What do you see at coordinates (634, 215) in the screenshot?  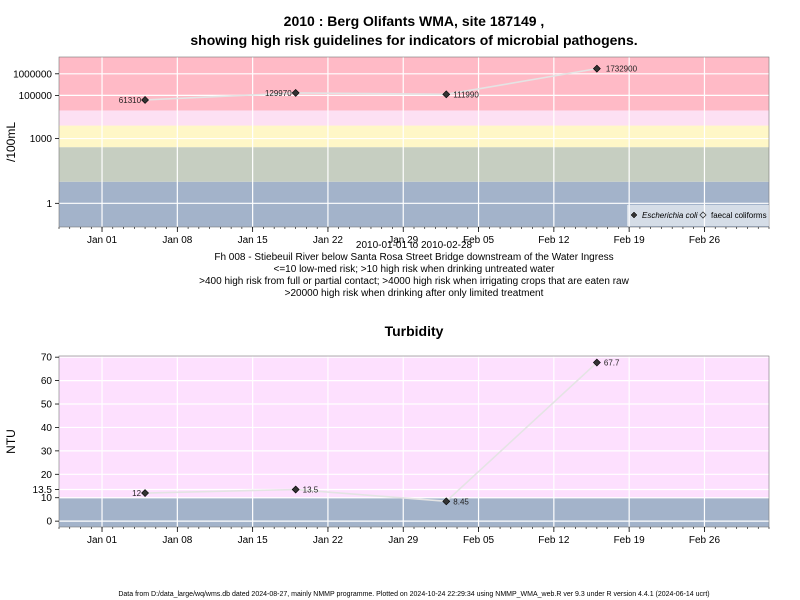 I see `legend-marker-e-coli` at bounding box center [634, 215].